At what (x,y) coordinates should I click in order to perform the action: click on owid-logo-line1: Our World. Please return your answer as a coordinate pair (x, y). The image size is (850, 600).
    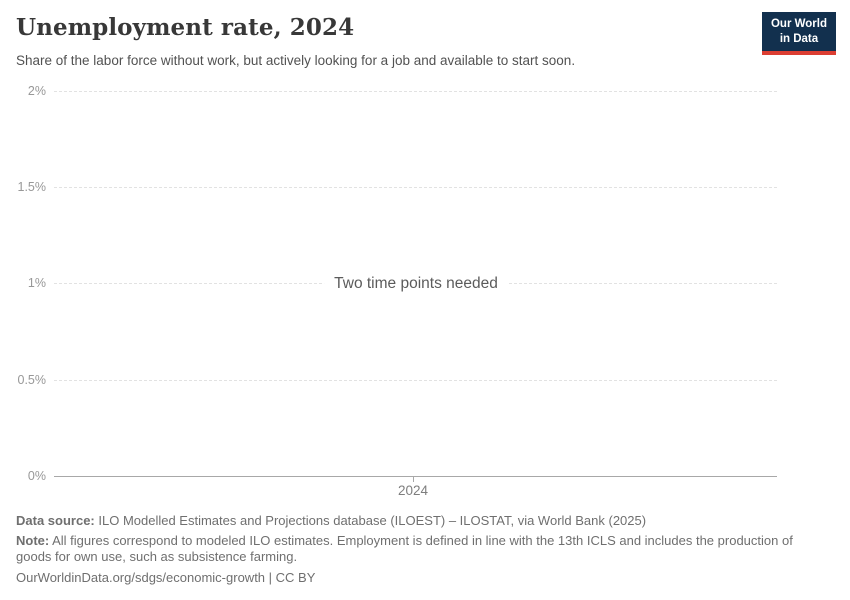
    Looking at the image, I should click on (798, 24).